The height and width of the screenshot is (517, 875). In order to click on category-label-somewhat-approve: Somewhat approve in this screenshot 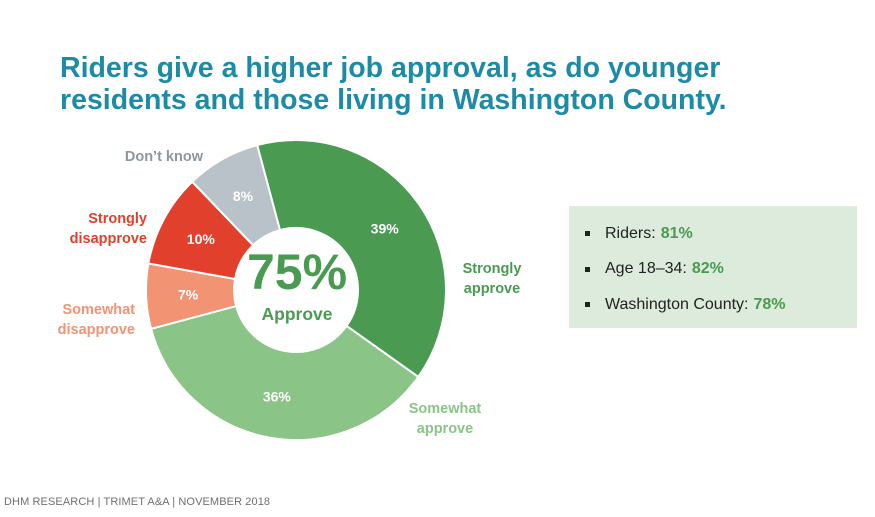, I will do `click(445, 419)`.